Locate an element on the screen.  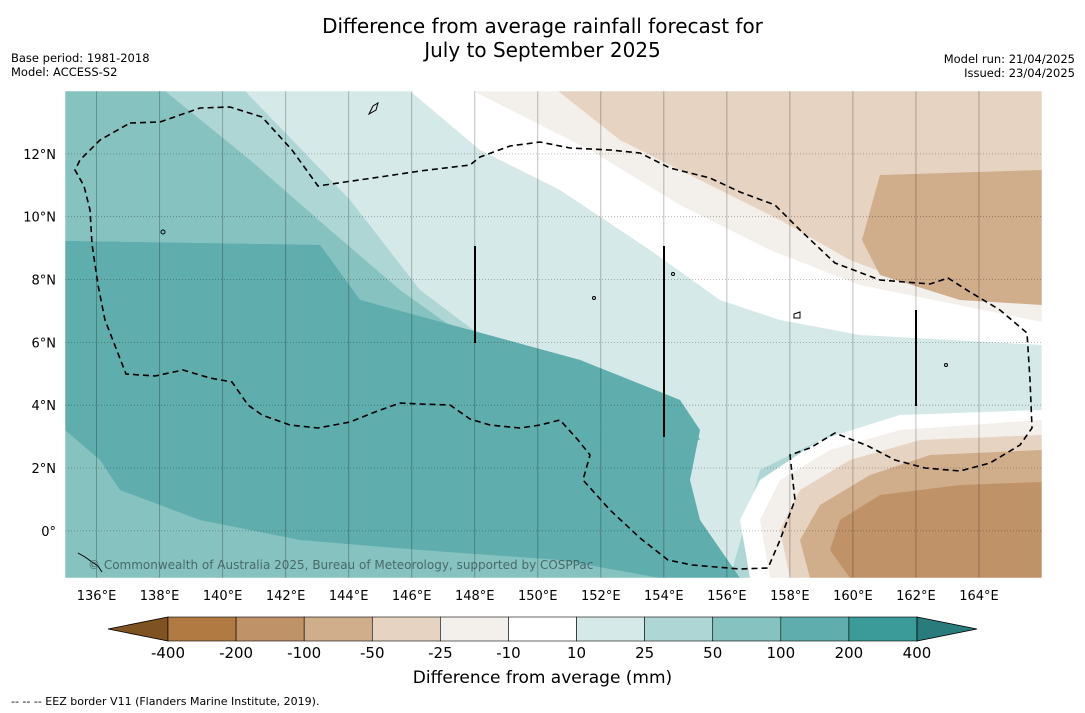
lon-tick-label: 138°E is located at coordinates (160, 596).